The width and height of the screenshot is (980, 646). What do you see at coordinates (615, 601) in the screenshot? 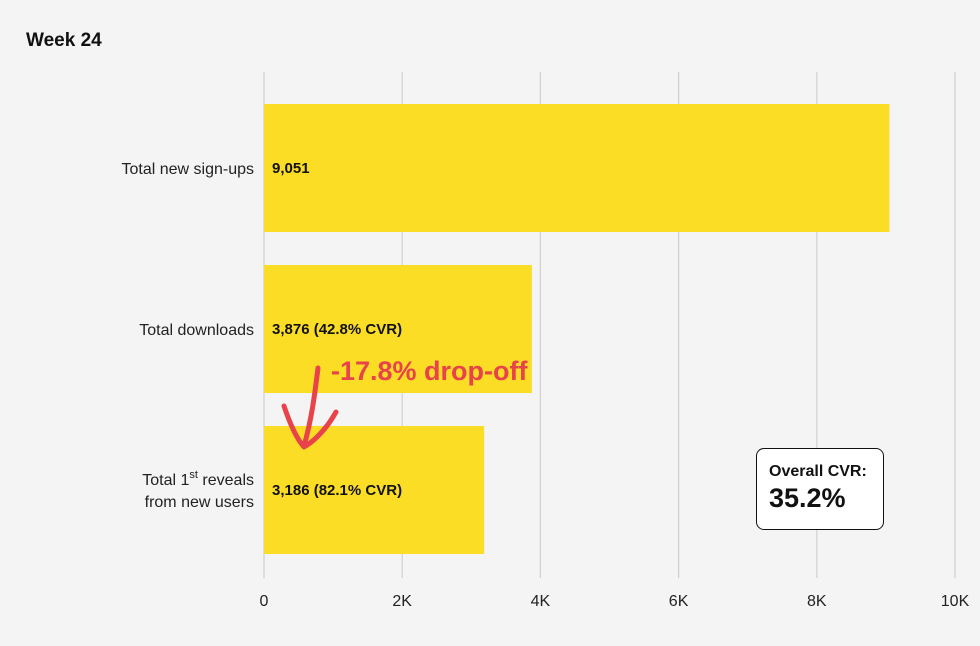
I see `x-axis-ticks: 0 2K 4K 6K 8K 10K` at bounding box center [615, 601].